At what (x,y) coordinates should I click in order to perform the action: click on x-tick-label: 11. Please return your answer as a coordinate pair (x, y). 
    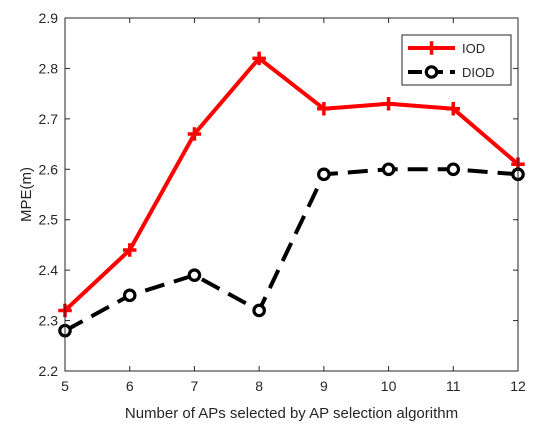
    Looking at the image, I should click on (453, 386).